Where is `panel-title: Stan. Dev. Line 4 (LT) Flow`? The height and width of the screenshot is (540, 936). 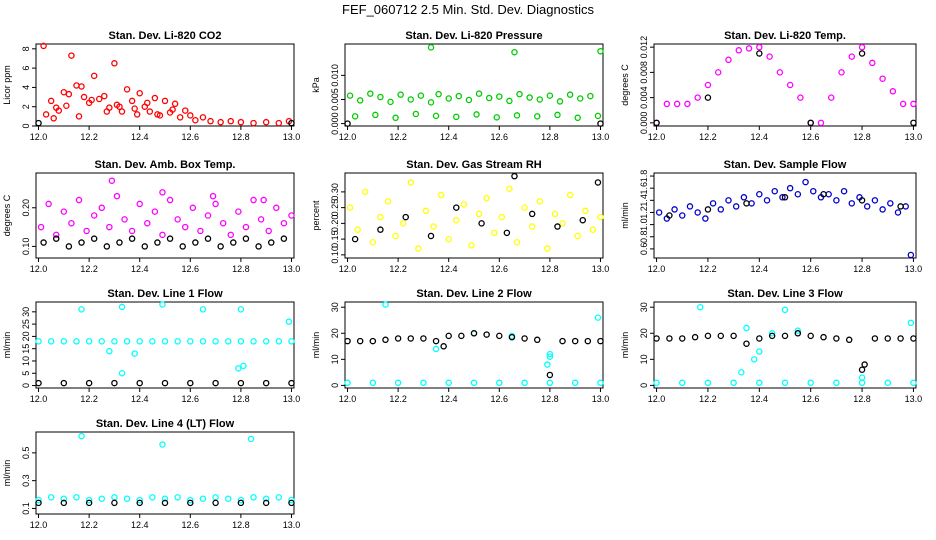 panel-title: Stan. Dev. Line 4 (LT) Flow is located at coordinates (165, 424).